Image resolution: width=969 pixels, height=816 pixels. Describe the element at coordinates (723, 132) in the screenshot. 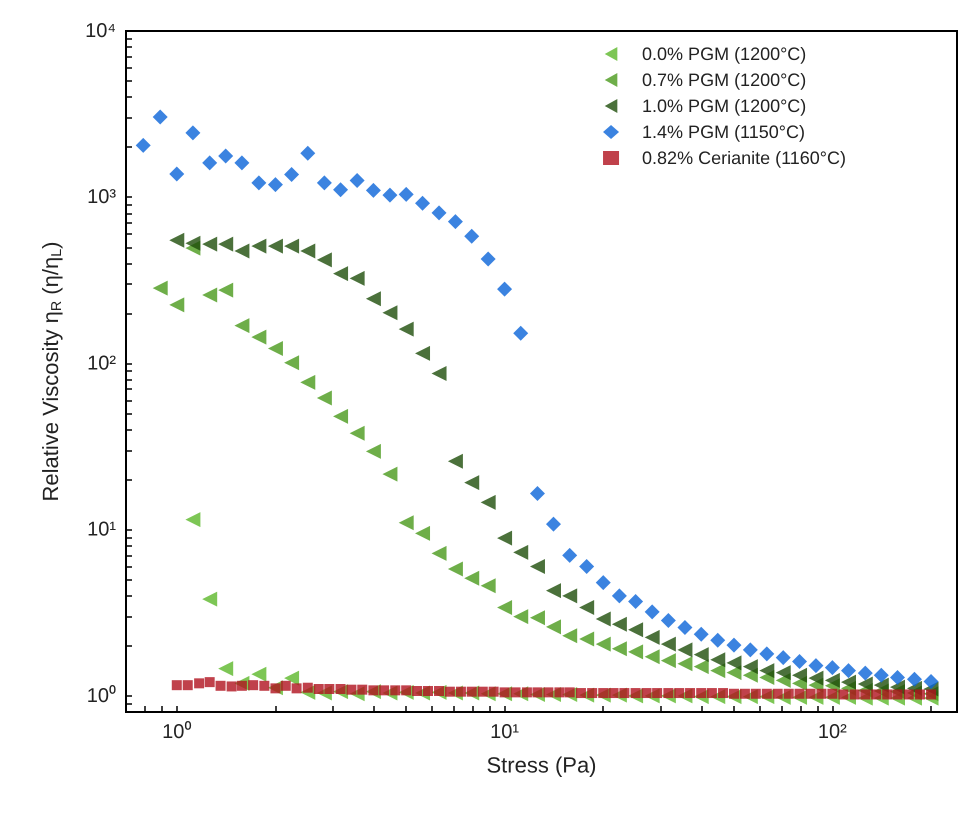

I see `legend-label: 1.4% PGM (1150°C)` at that location.